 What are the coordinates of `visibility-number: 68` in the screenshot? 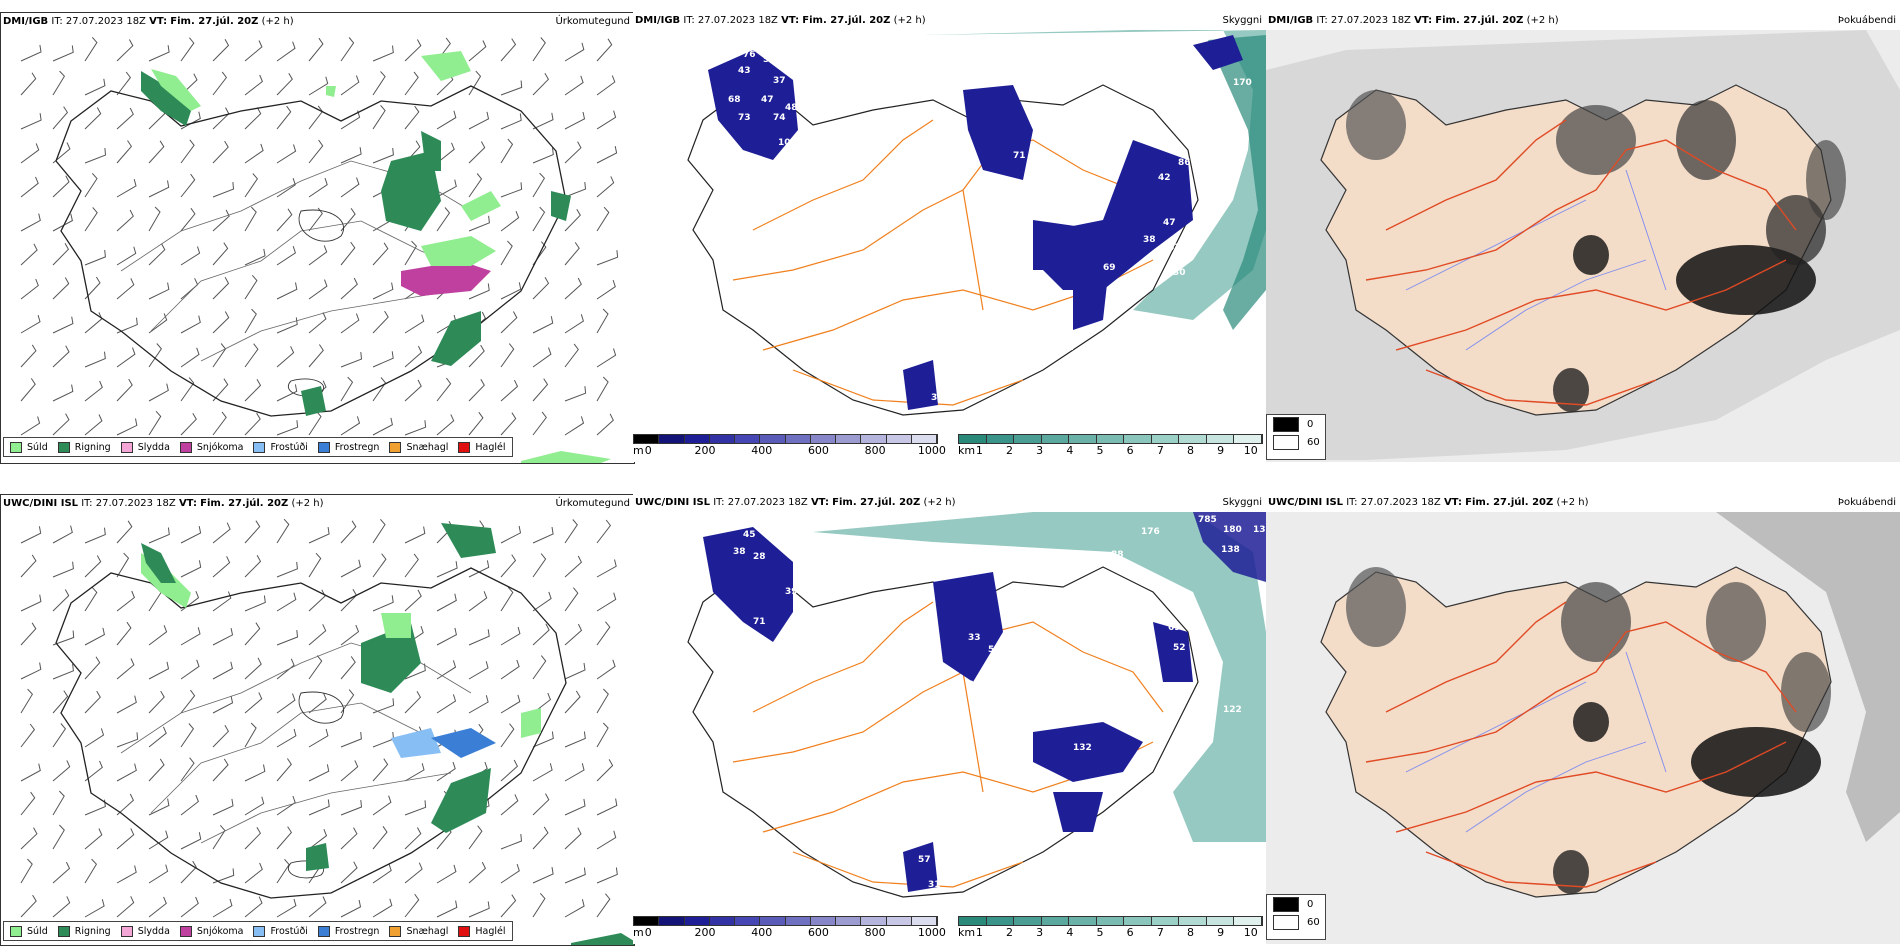 It's located at (1134, 595).